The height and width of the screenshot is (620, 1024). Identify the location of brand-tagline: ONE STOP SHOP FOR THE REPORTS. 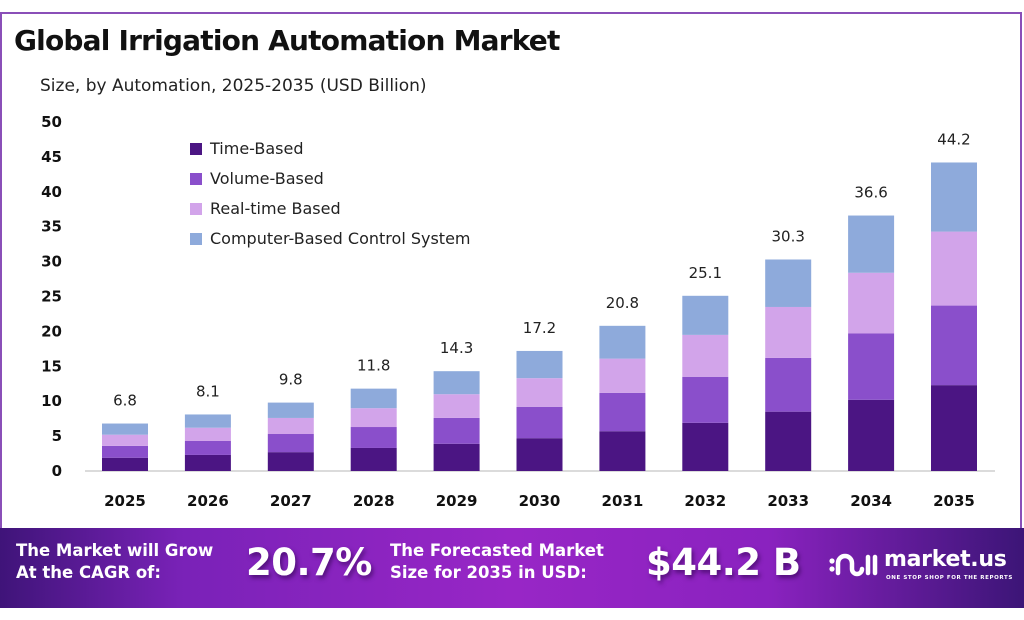
(949, 578).